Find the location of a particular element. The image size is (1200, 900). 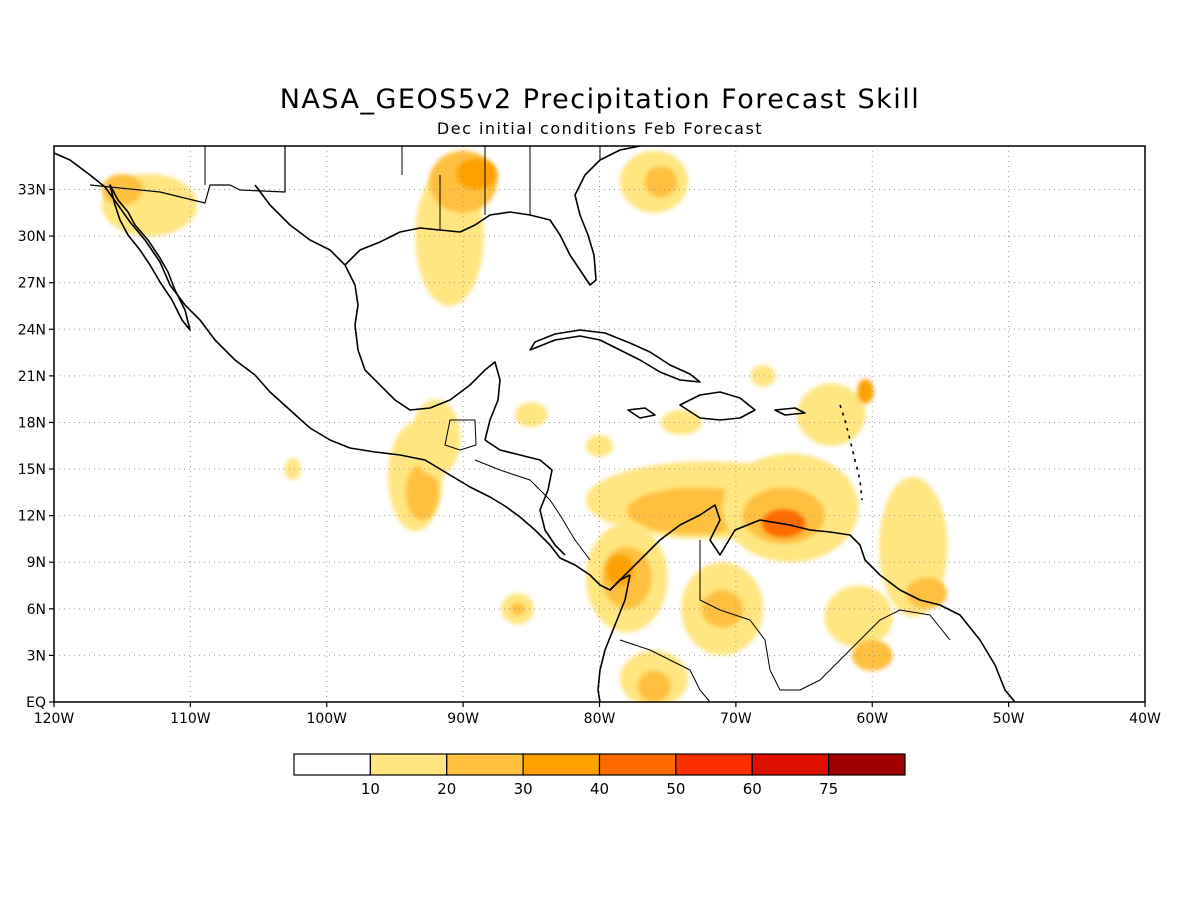

colorbar-label: 60 is located at coordinates (752, 789).